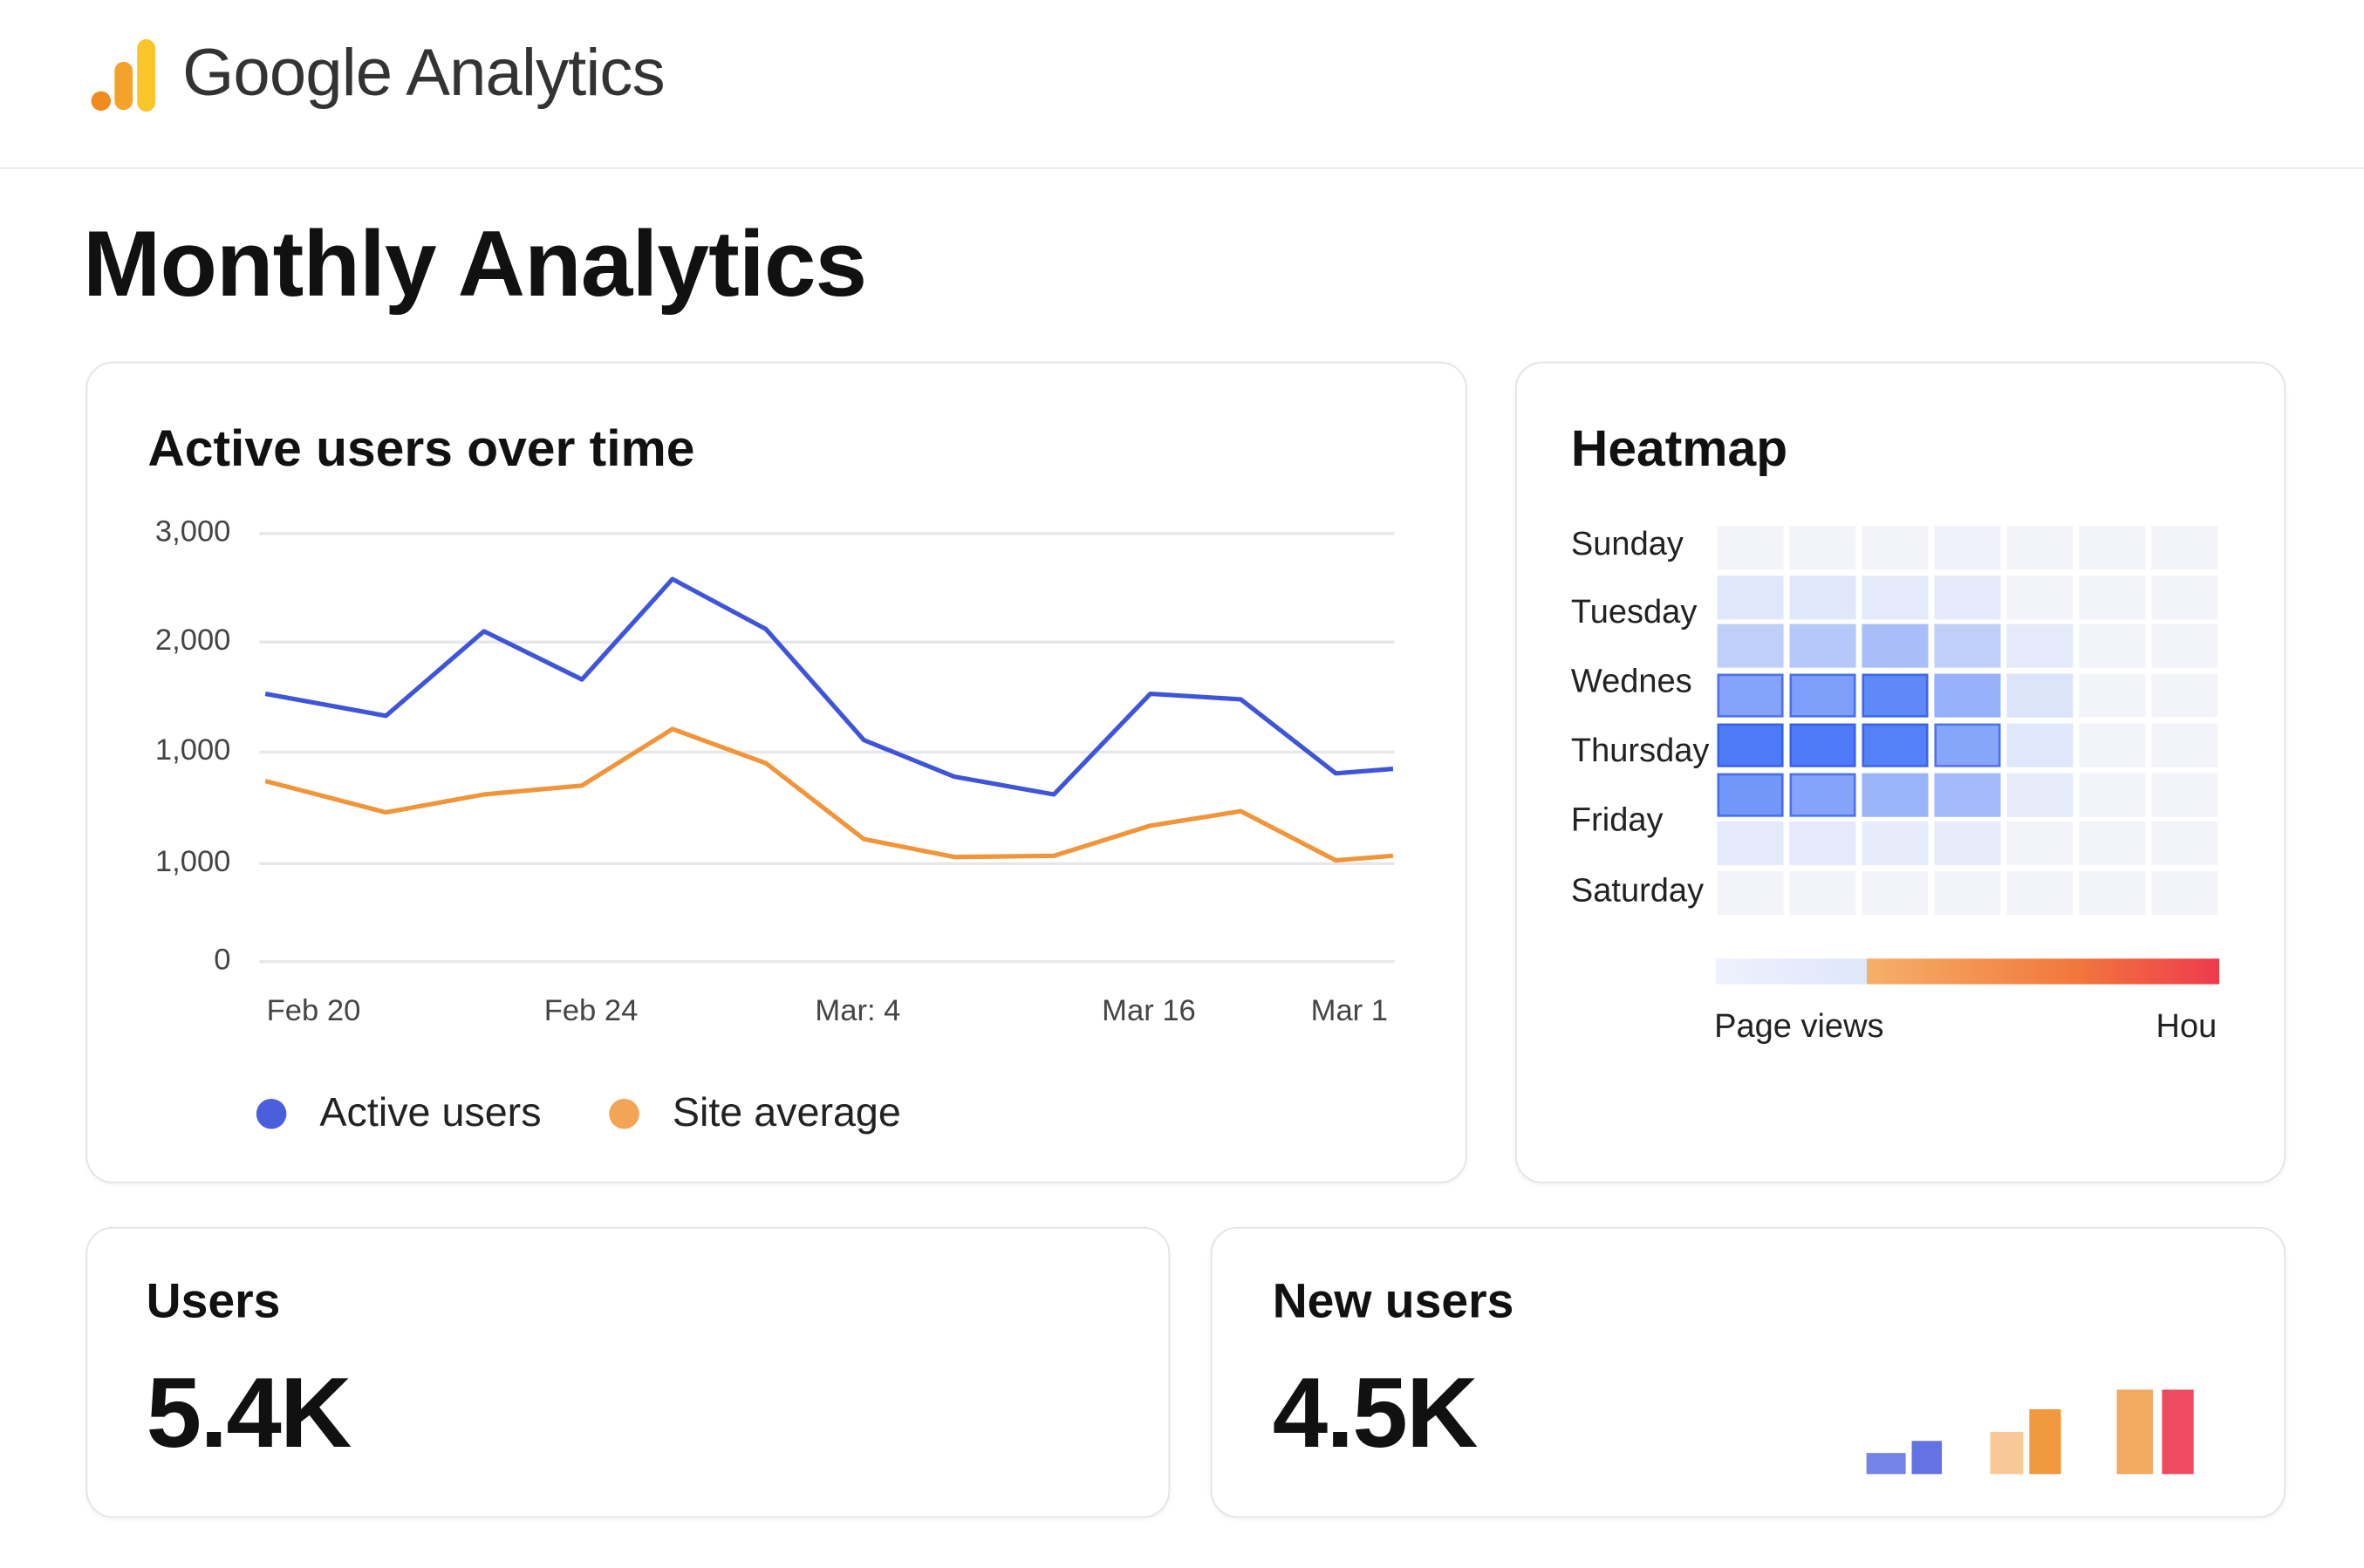  I want to click on app-header: Google Analytics, so click(1182, 85).